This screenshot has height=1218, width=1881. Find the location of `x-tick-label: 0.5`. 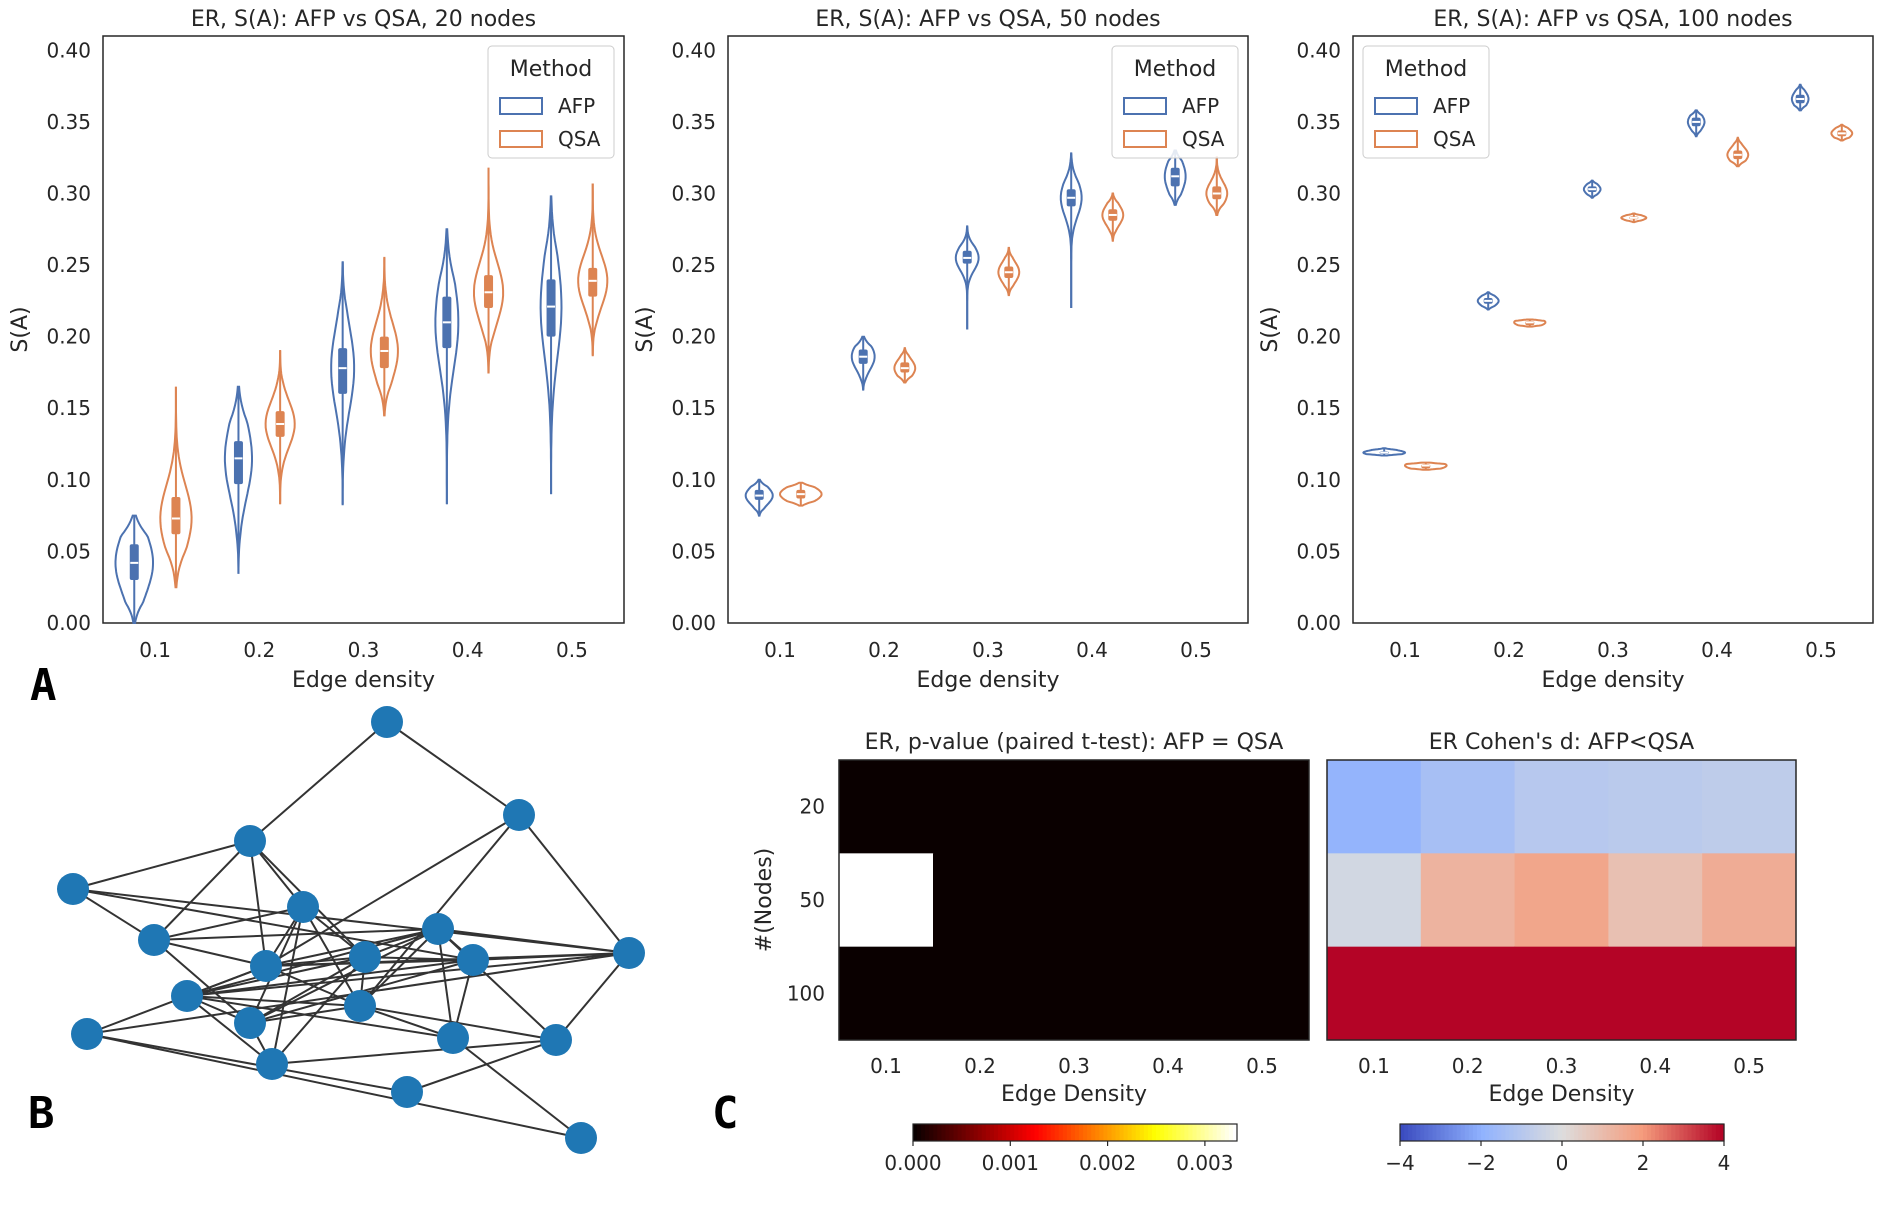

x-tick-label: 0.5 is located at coordinates (572, 650).